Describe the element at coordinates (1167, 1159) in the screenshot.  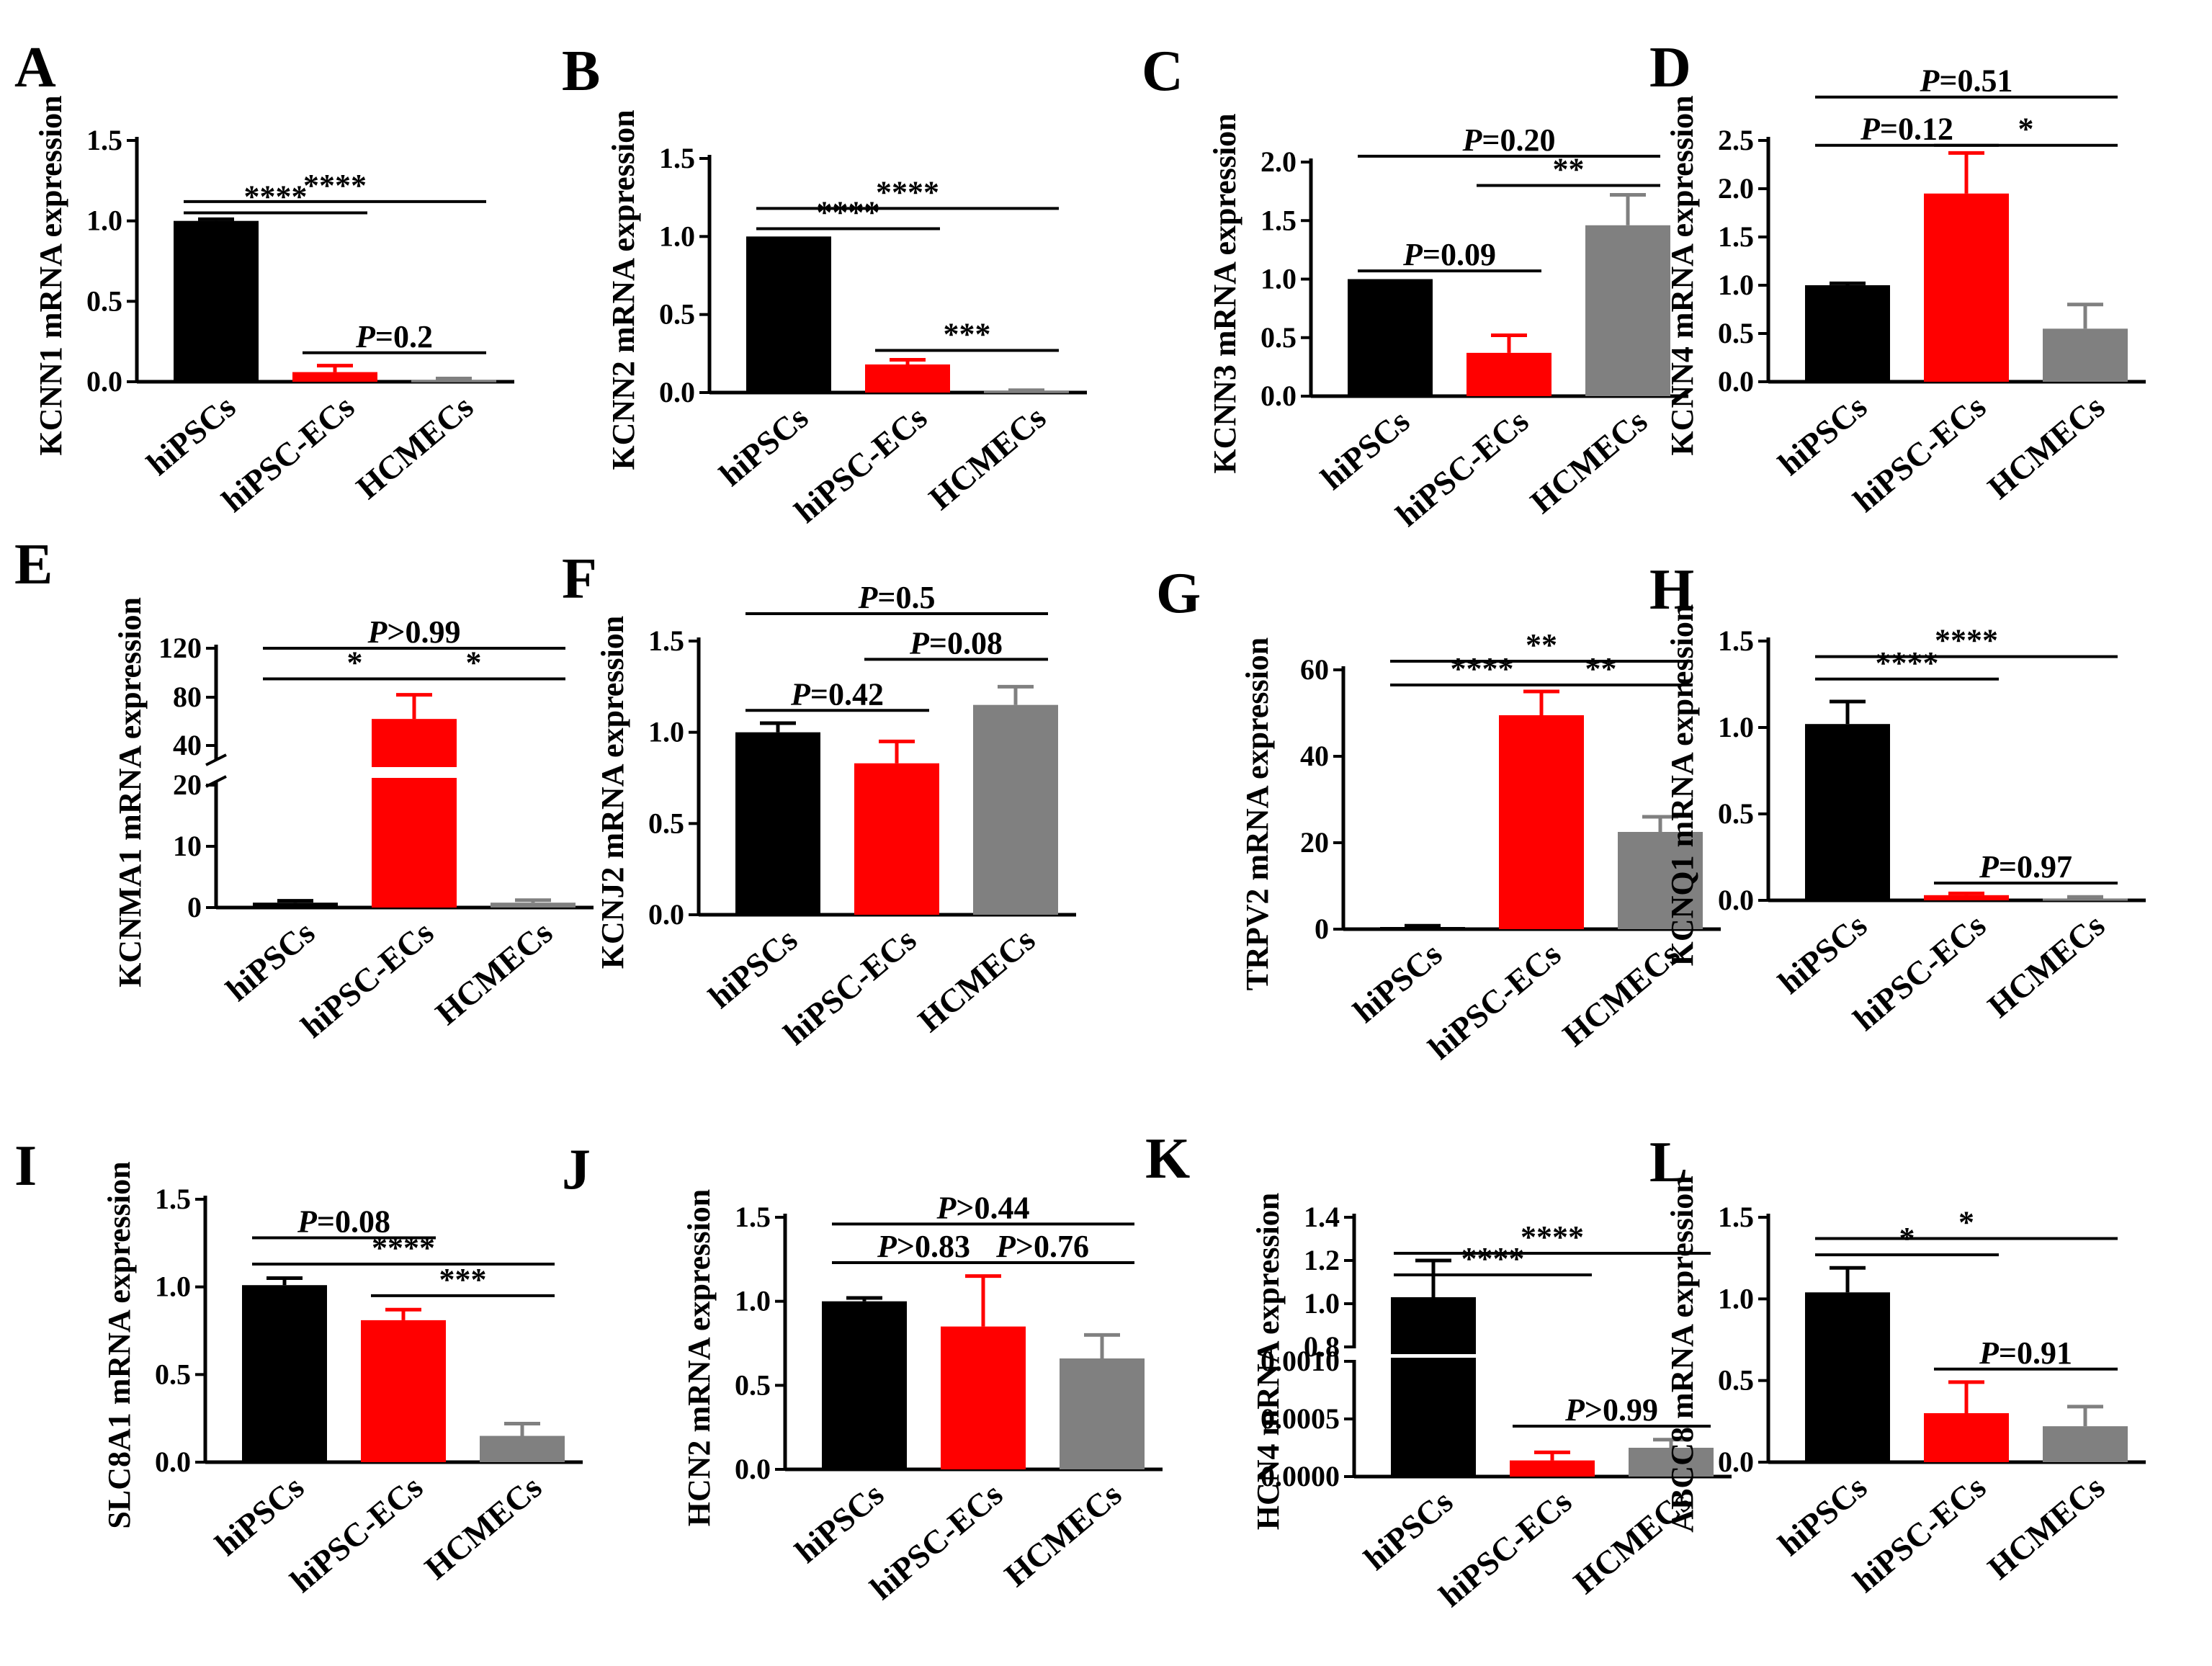
I see `panel-letter: K` at that location.